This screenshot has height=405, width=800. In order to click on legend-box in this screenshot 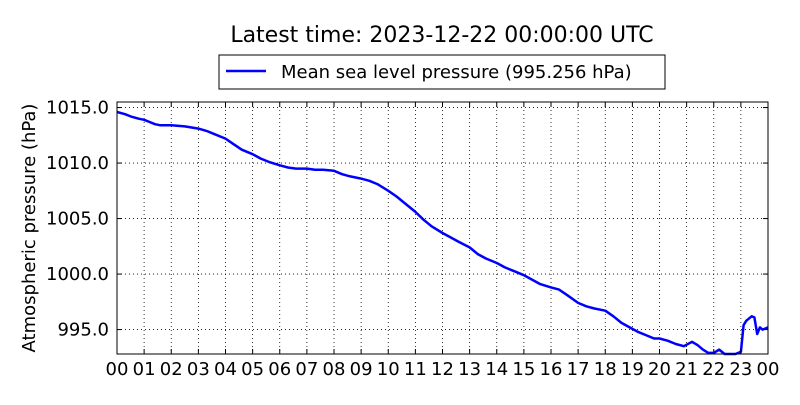, I will do `click(442, 72)`.